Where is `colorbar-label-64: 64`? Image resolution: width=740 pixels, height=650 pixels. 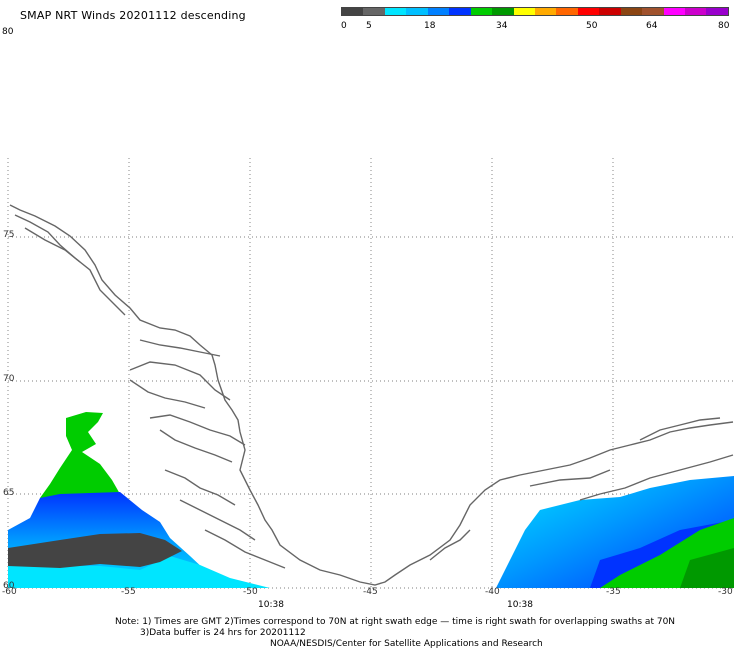 colorbar-label-64: 64 is located at coordinates (652, 26).